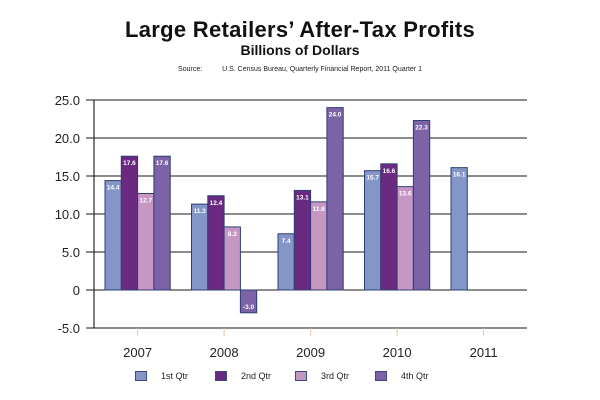  Describe the element at coordinates (405, 238) in the screenshot. I see `bar-3rd-qtr-2010` at that location.